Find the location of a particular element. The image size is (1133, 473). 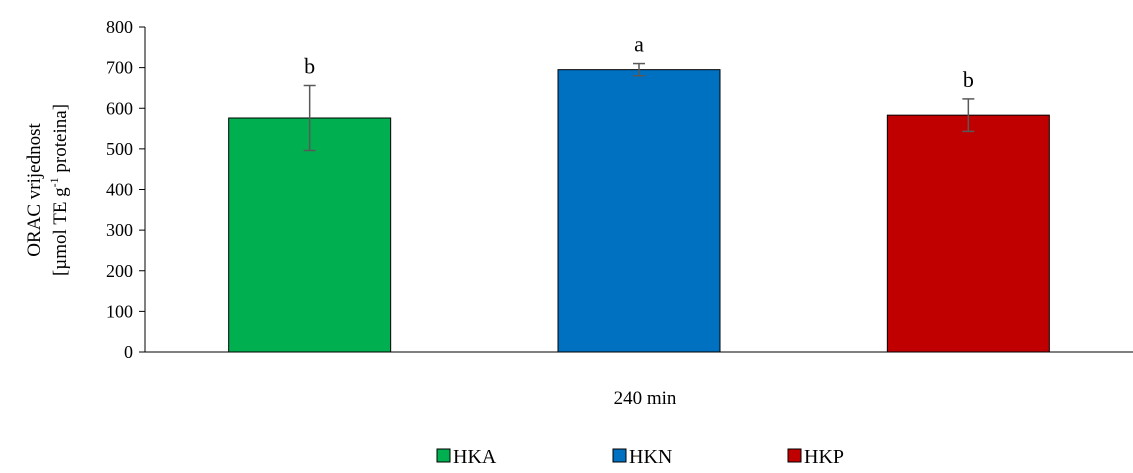

significance-label-hkp: b is located at coordinates (968, 79).